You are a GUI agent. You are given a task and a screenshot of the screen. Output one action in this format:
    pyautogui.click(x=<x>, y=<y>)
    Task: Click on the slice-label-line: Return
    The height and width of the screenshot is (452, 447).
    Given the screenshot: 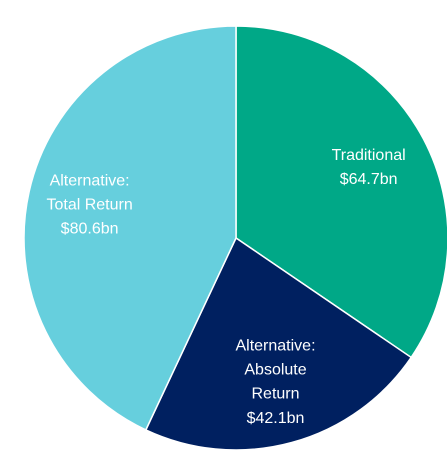 What is the action you would take?
    pyautogui.click(x=275, y=394)
    